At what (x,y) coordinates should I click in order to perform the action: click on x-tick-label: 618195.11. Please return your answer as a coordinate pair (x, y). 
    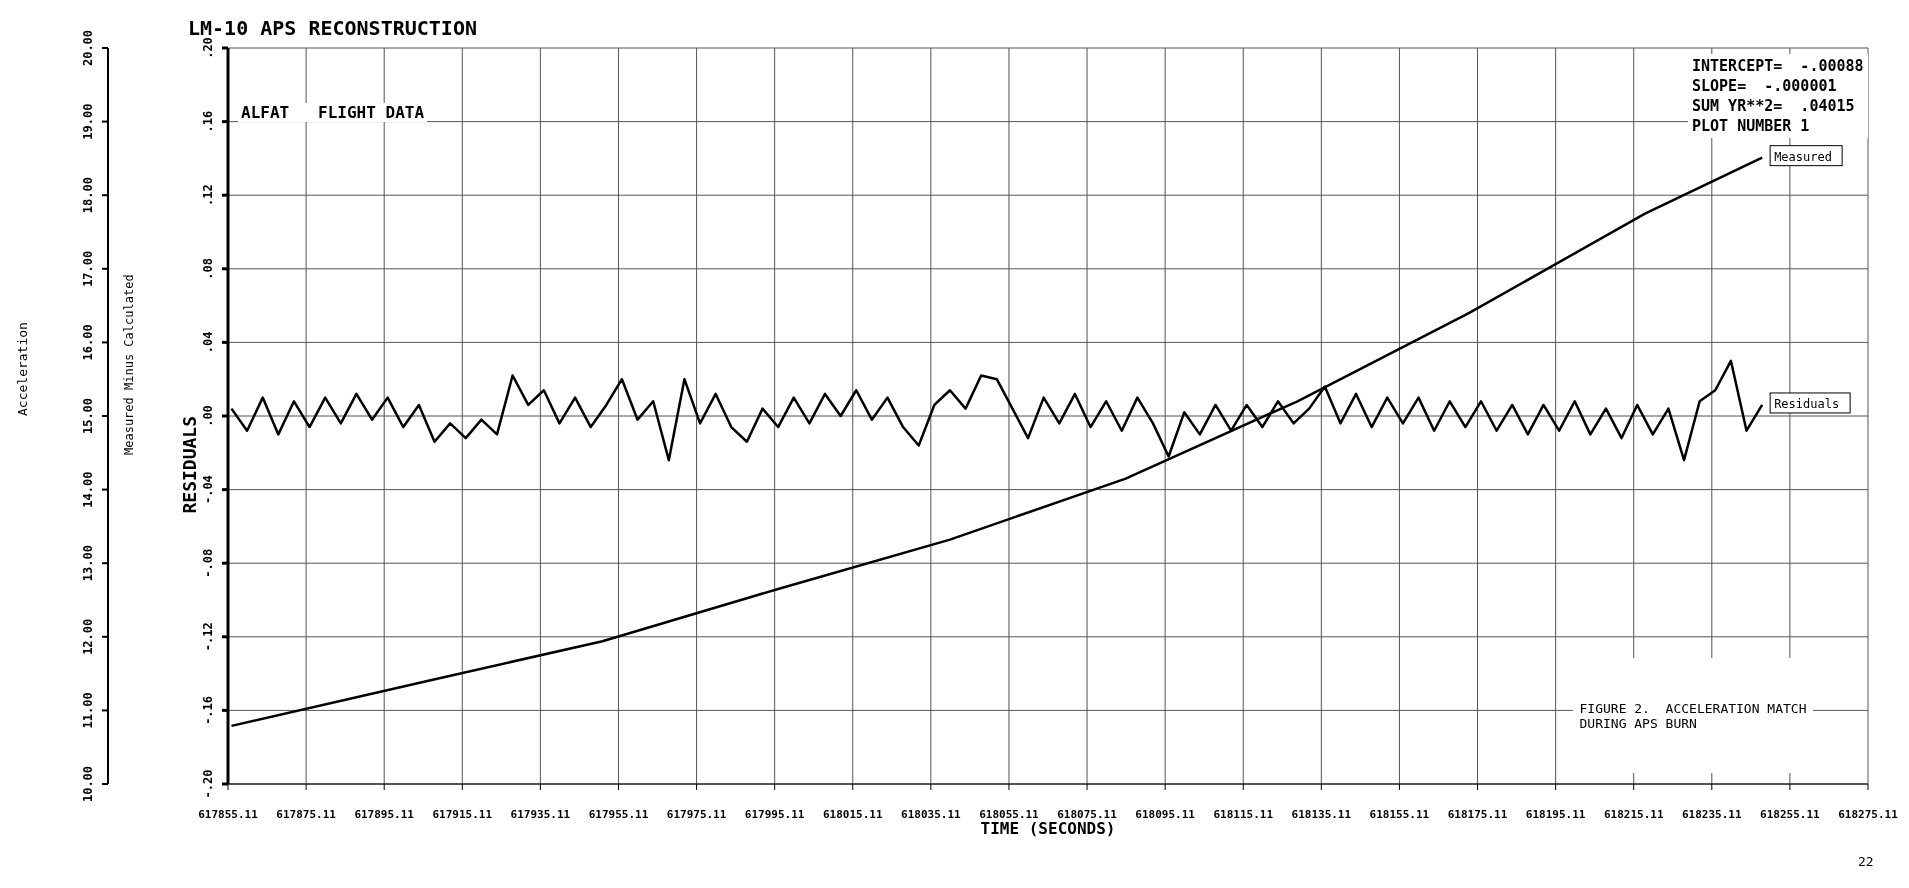
    Looking at the image, I should click on (1555, 814).